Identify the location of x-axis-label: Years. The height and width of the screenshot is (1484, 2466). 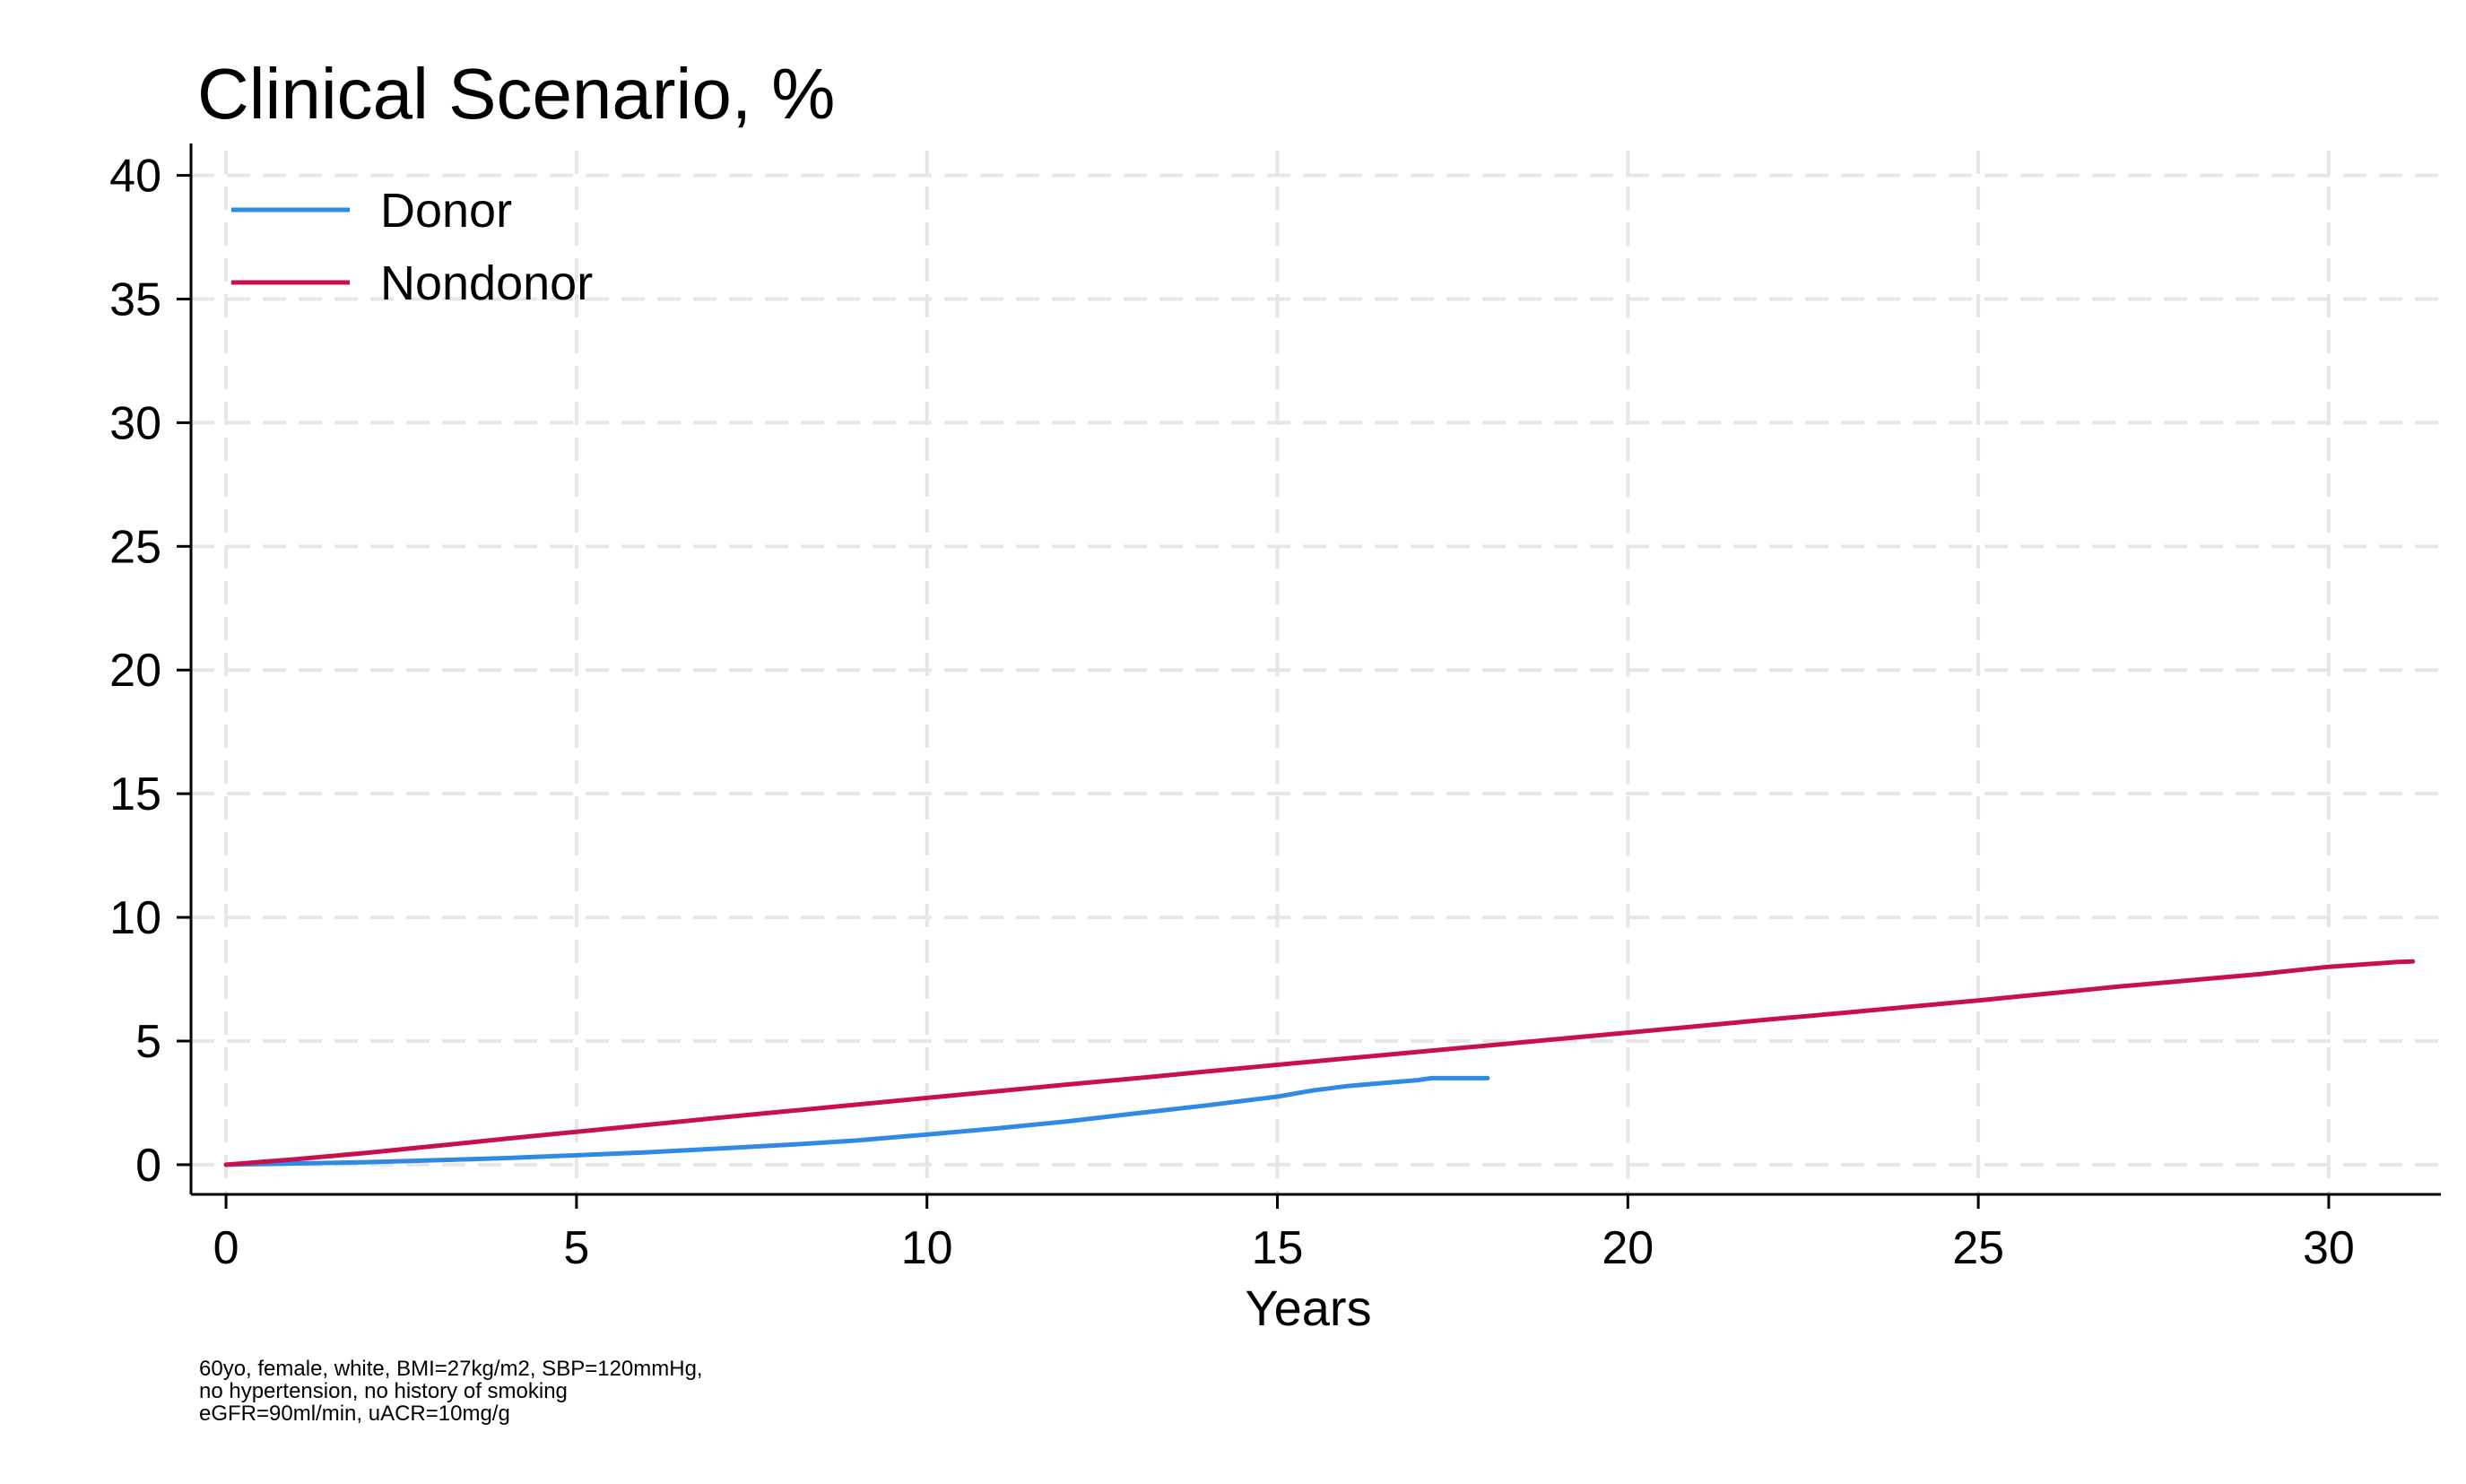
(1308, 1308).